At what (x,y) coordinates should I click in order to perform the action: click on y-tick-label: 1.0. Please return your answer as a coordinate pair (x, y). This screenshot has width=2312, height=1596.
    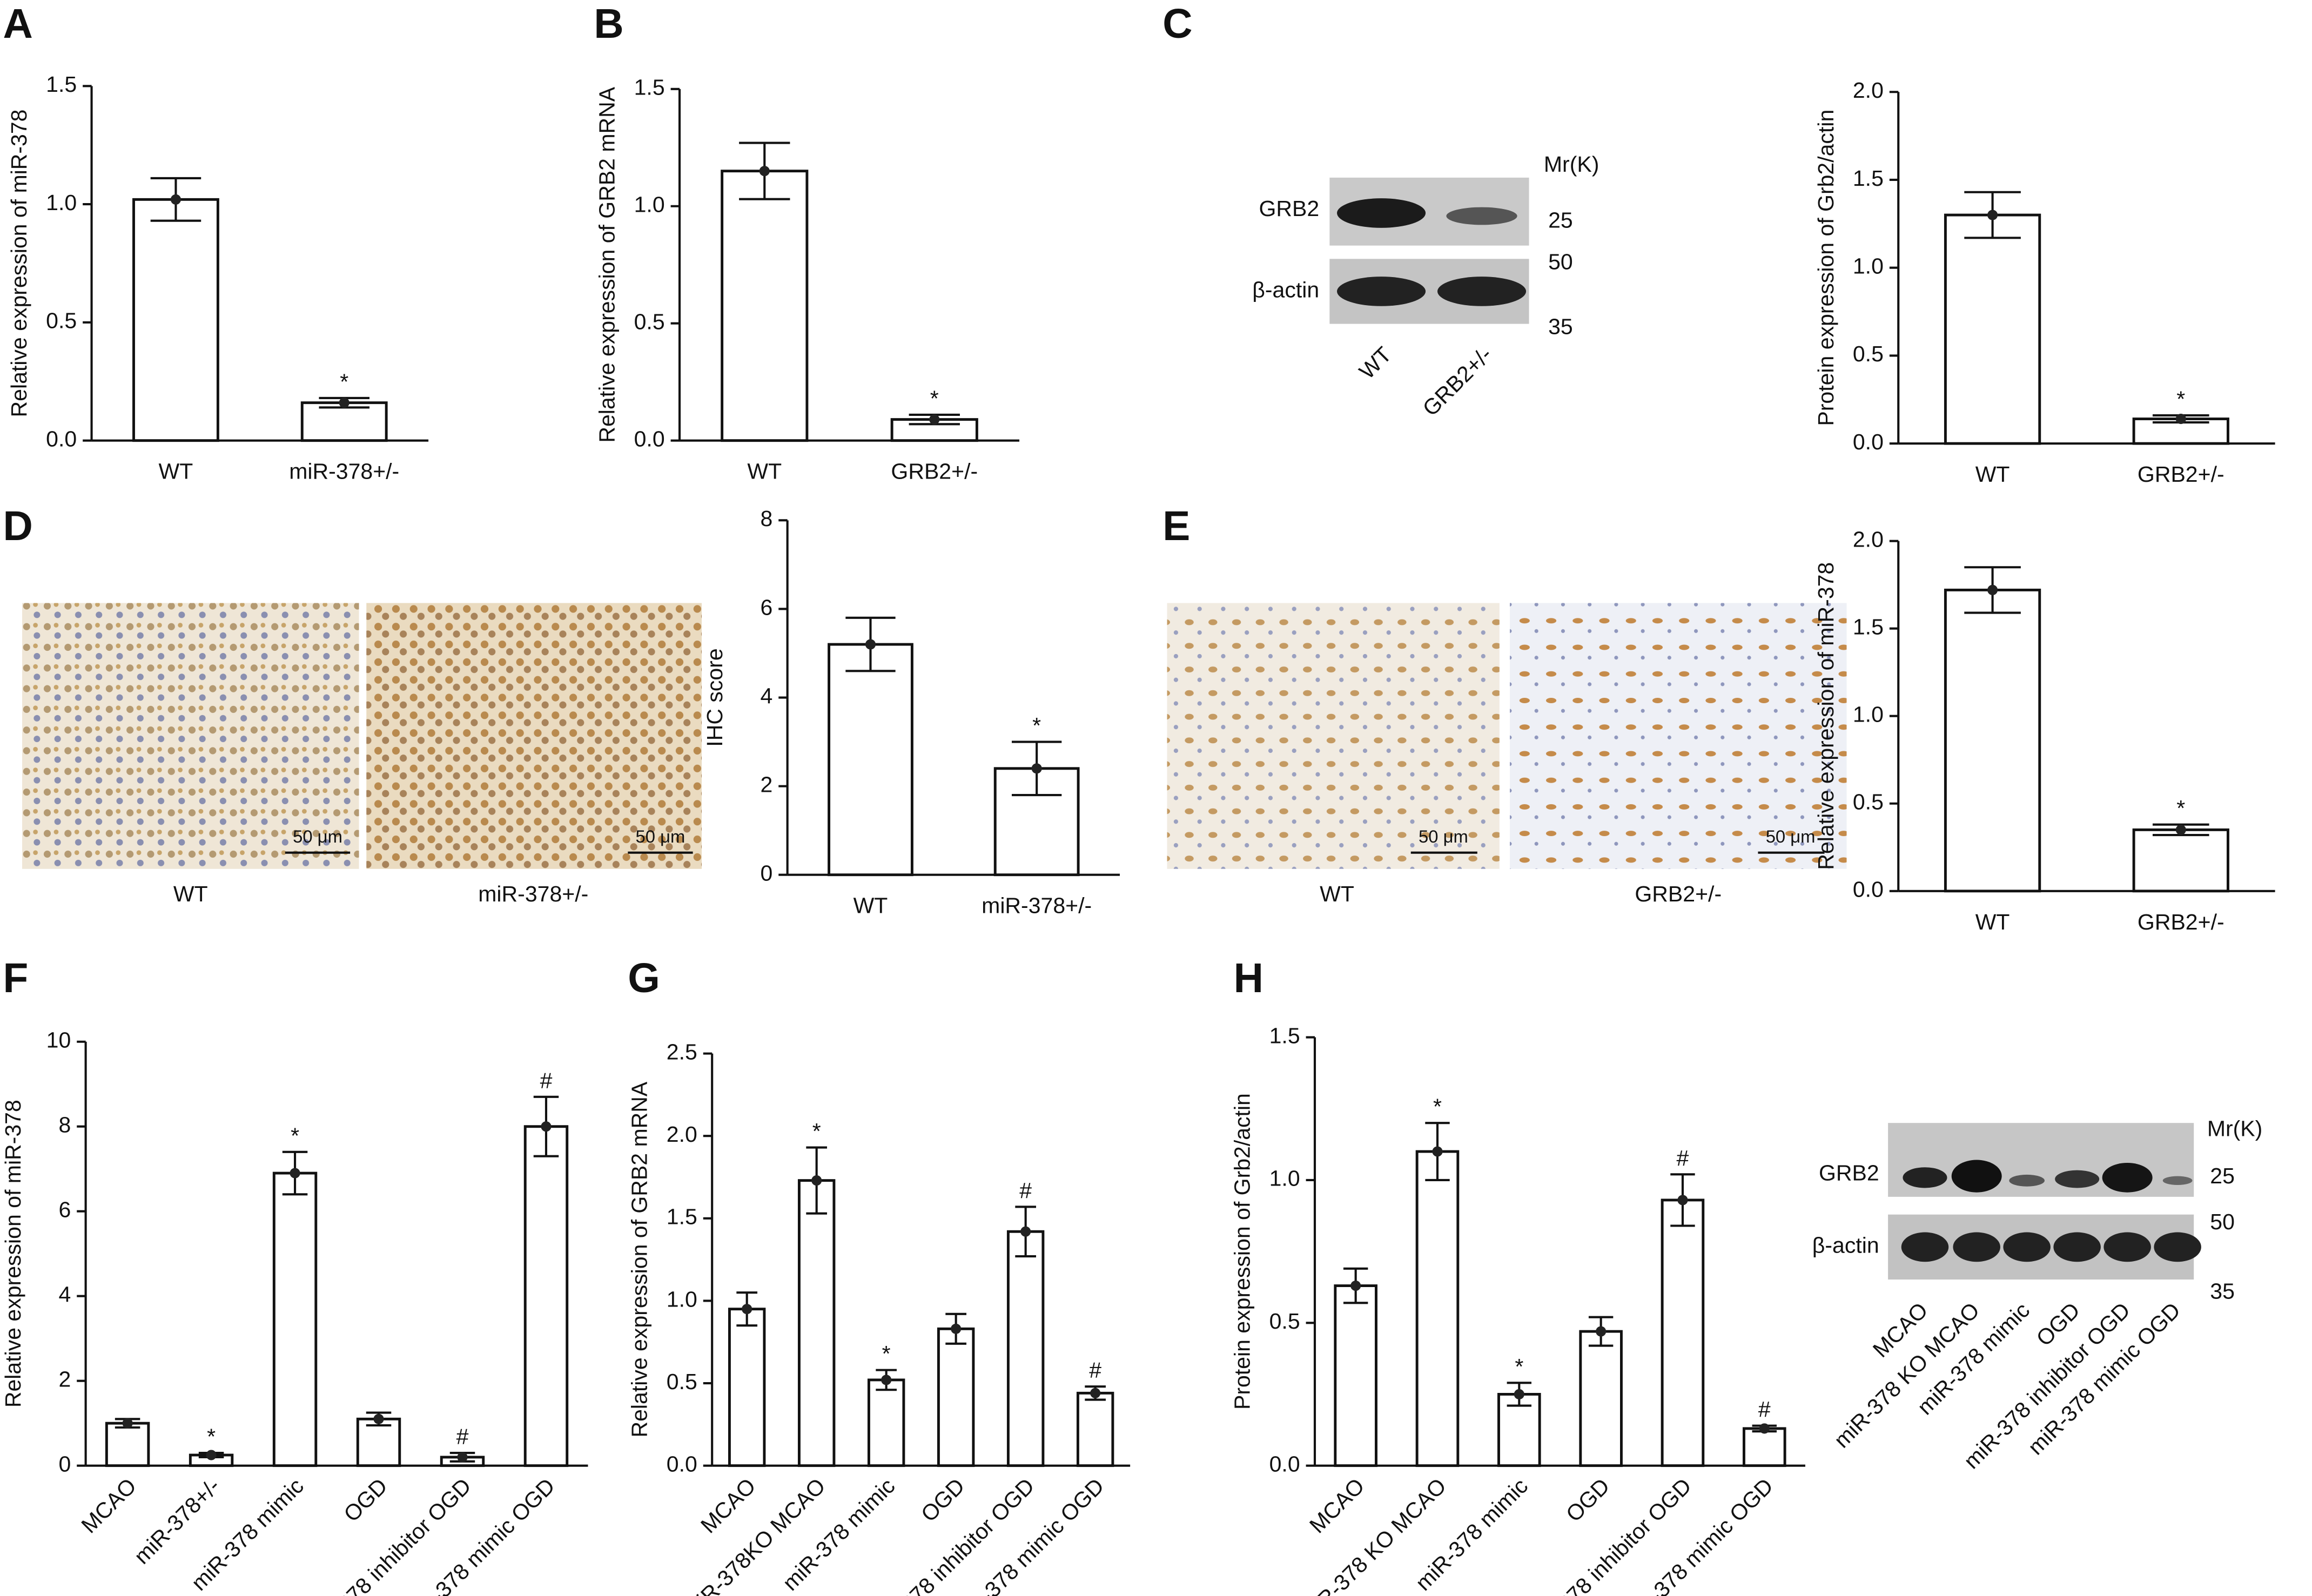
    Looking at the image, I should click on (1868, 714).